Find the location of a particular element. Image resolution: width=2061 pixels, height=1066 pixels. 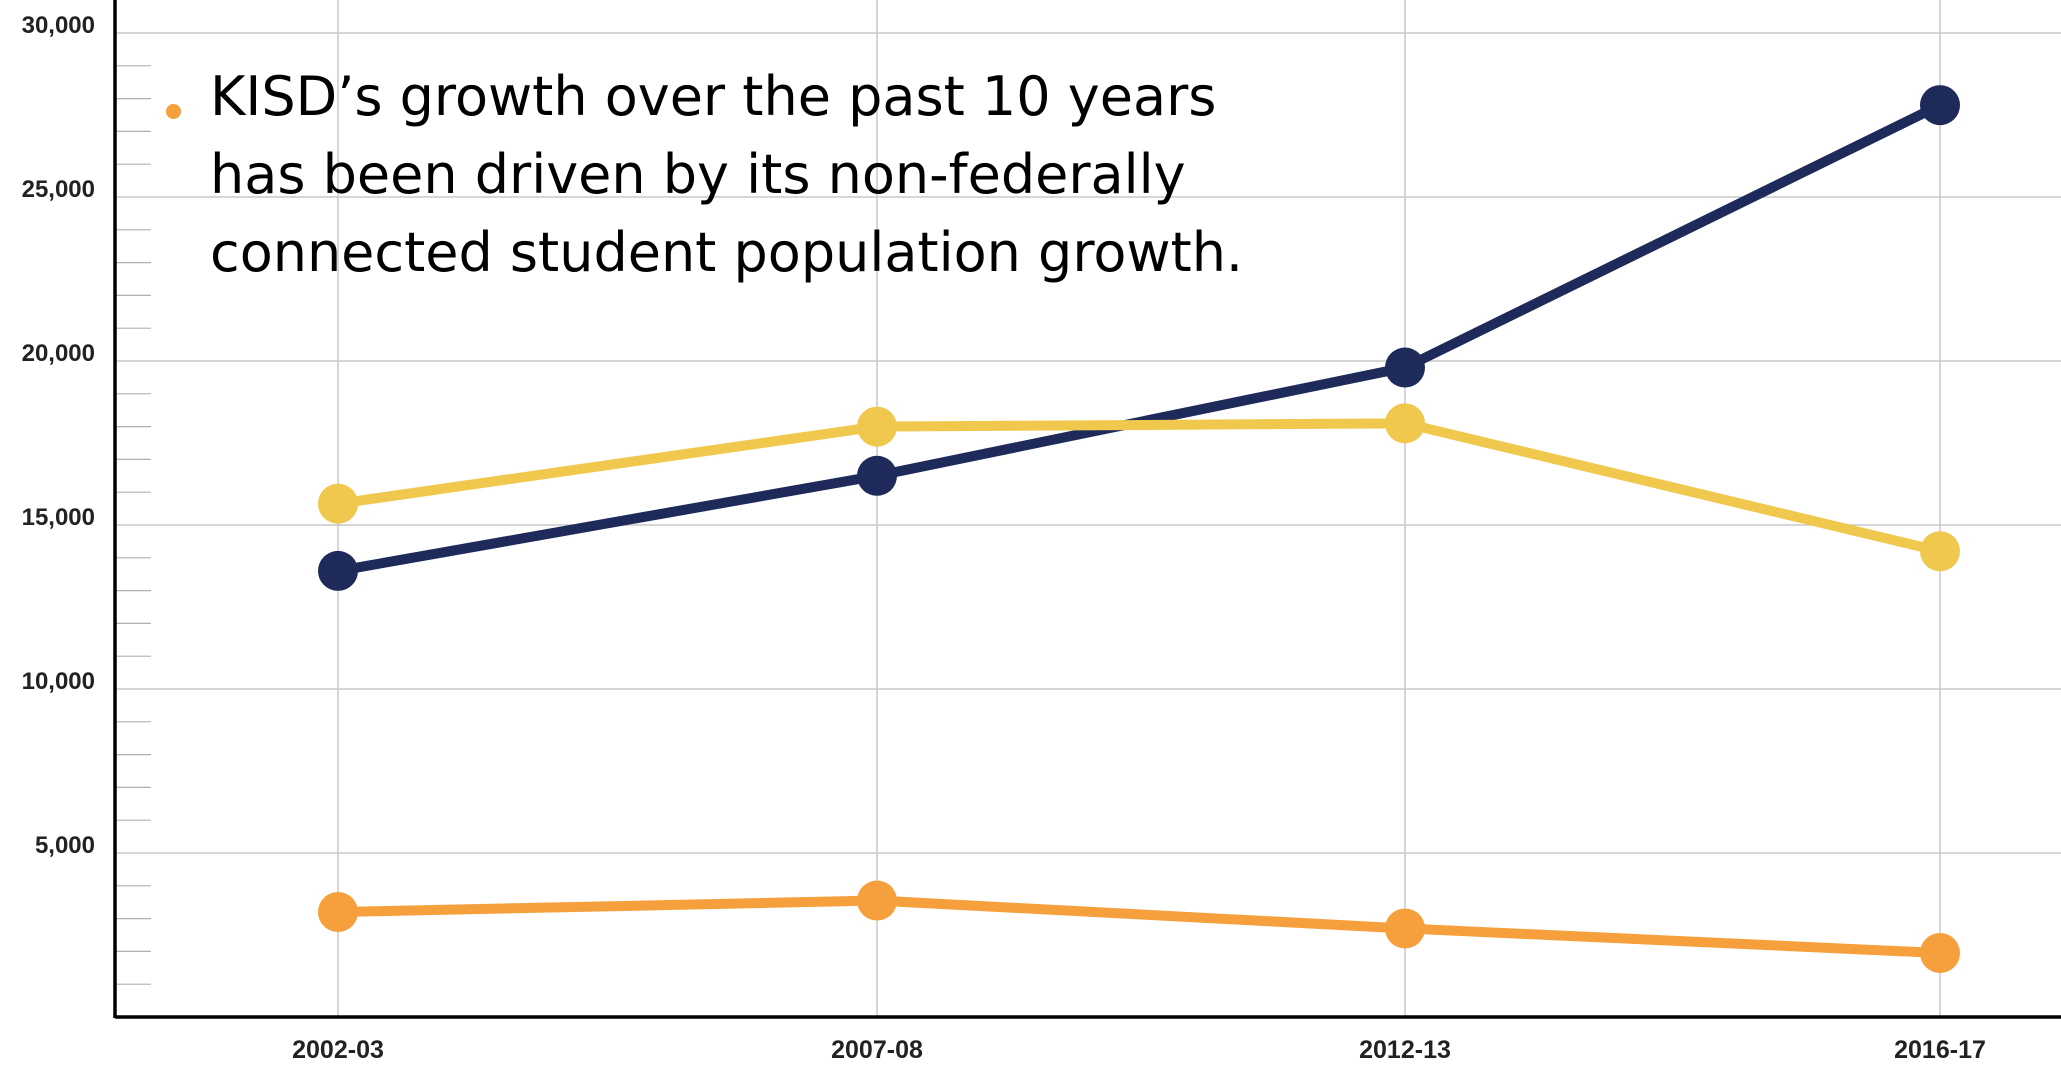

y-tick-label: 15,000 is located at coordinates (58, 517).